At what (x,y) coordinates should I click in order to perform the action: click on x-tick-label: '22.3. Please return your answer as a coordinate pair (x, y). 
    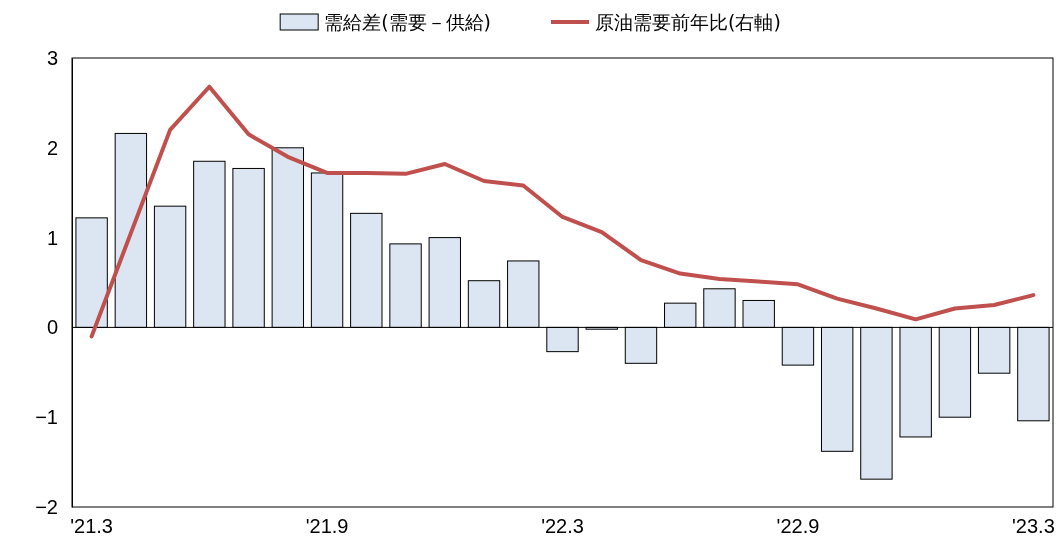
    Looking at the image, I should click on (562, 526).